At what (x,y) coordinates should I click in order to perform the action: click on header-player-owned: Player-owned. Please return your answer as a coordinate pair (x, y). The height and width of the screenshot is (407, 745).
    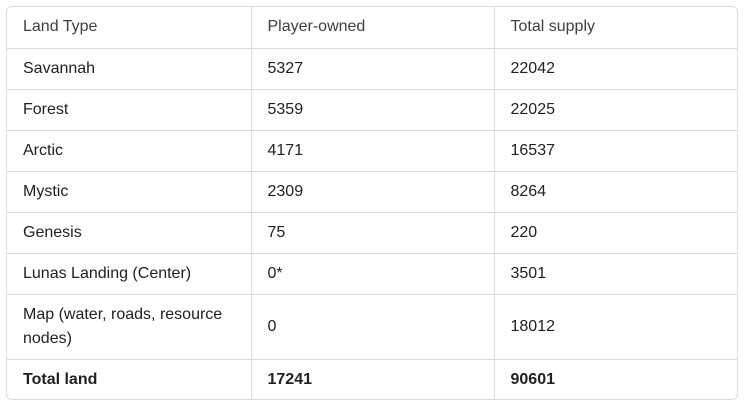
    Looking at the image, I should click on (373, 28).